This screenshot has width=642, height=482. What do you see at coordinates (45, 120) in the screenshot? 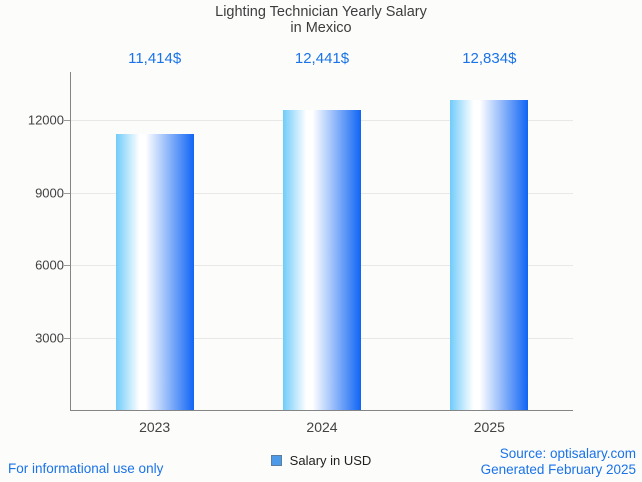
I see `y-tick-label-12000: 12000` at bounding box center [45, 120].